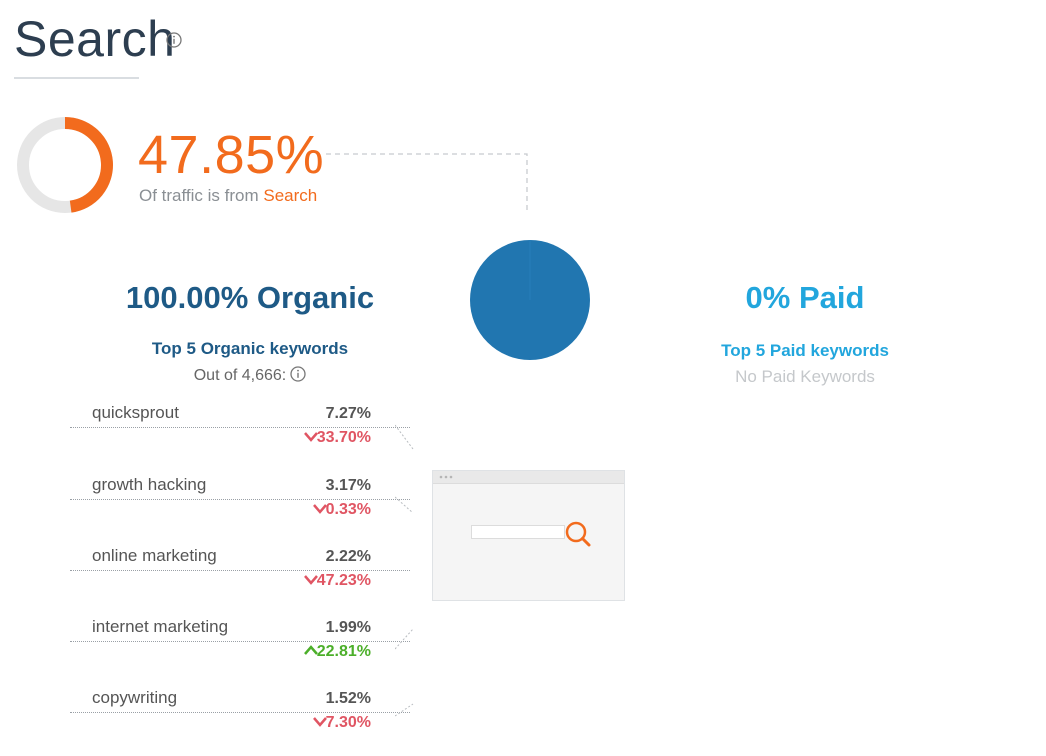 The height and width of the screenshot is (756, 1046). What do you see at coordinates (88, 165) in the screenshot?
I see `search-share-arc` at bounding box center [88, 165].